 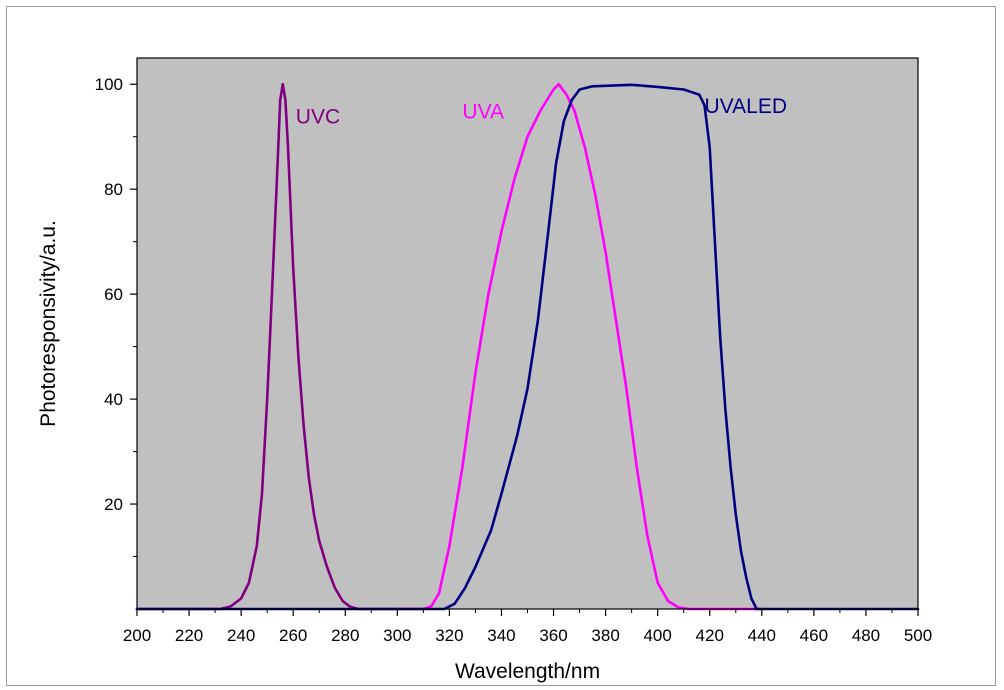 I want to click on x-tick-label: 240, so click(x=241, y=635).